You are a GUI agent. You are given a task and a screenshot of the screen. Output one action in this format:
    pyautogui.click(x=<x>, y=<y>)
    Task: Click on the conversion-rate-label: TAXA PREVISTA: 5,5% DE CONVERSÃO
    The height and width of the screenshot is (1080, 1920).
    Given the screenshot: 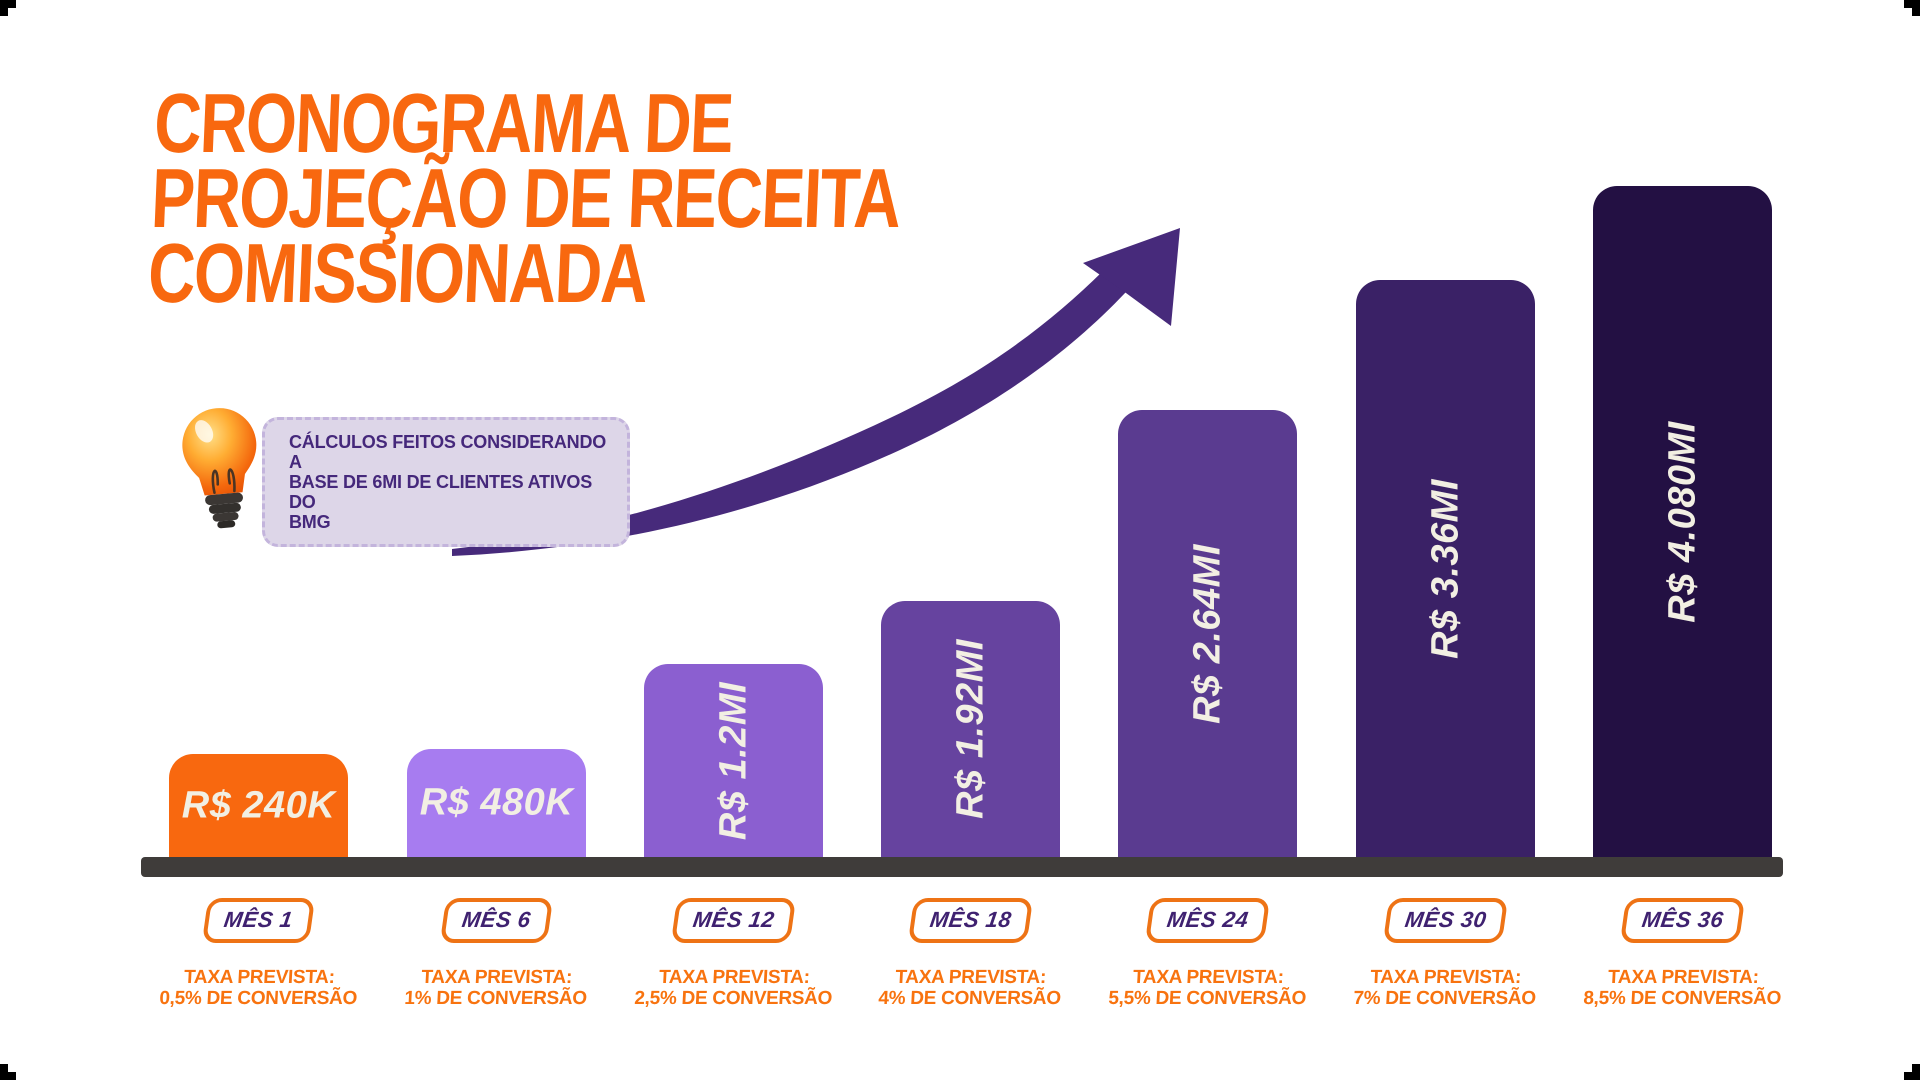 What is the action you would take?
    pyautogui.click(x=1208, y=988)
    